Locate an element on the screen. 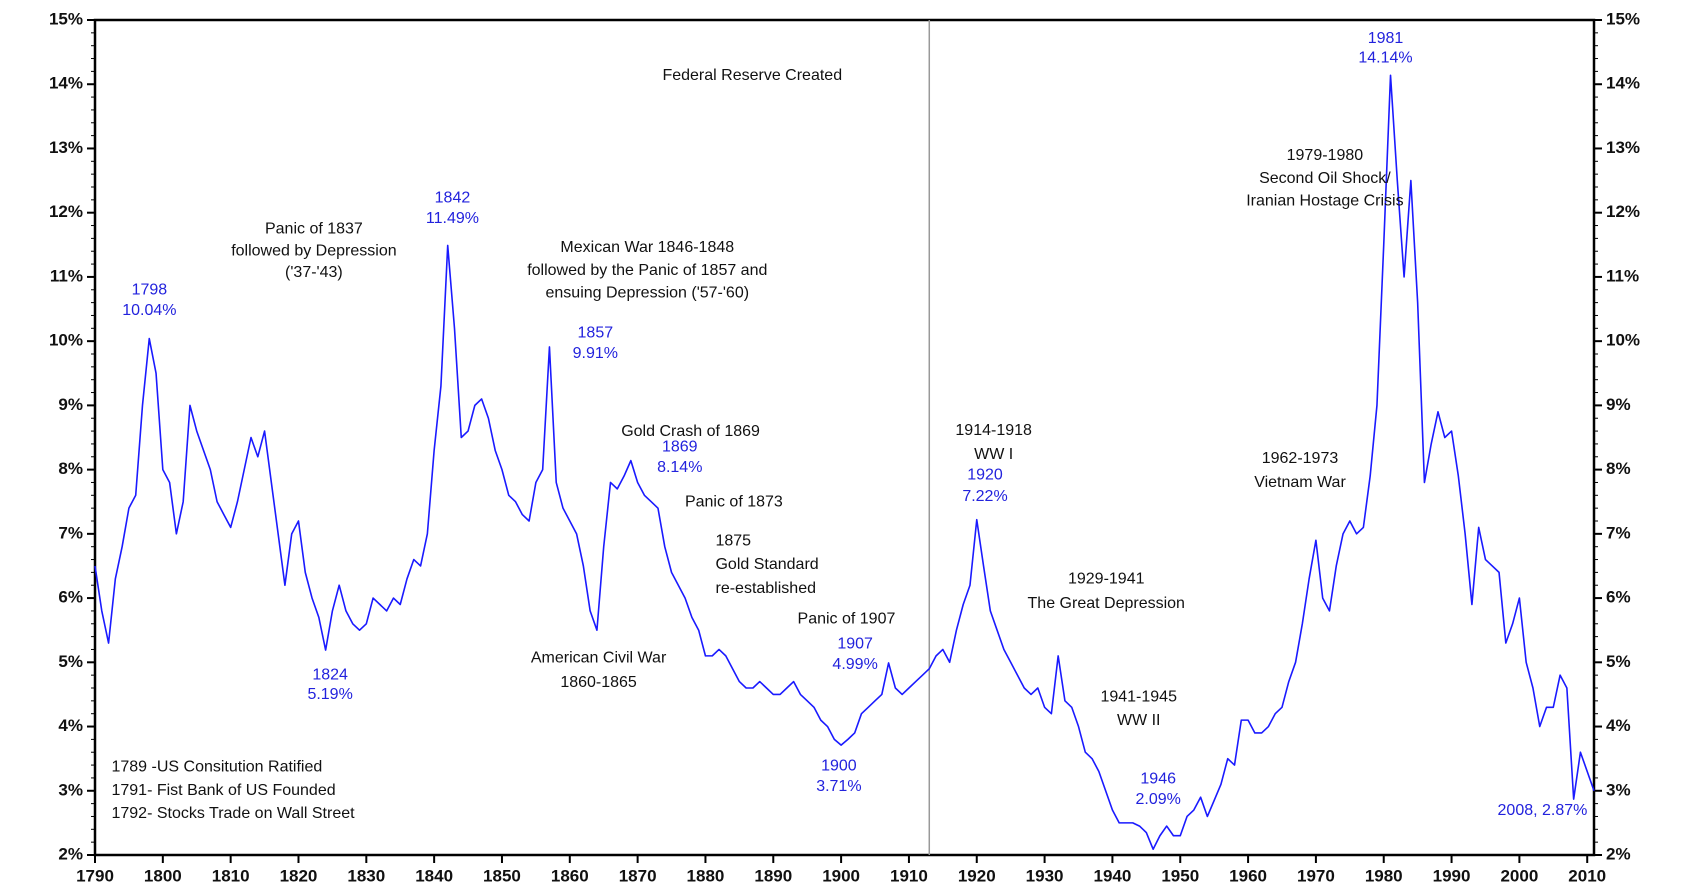 The height and width of the screenshot is (888, 1694). annotation: WW I is located at coordinates (993, 454).